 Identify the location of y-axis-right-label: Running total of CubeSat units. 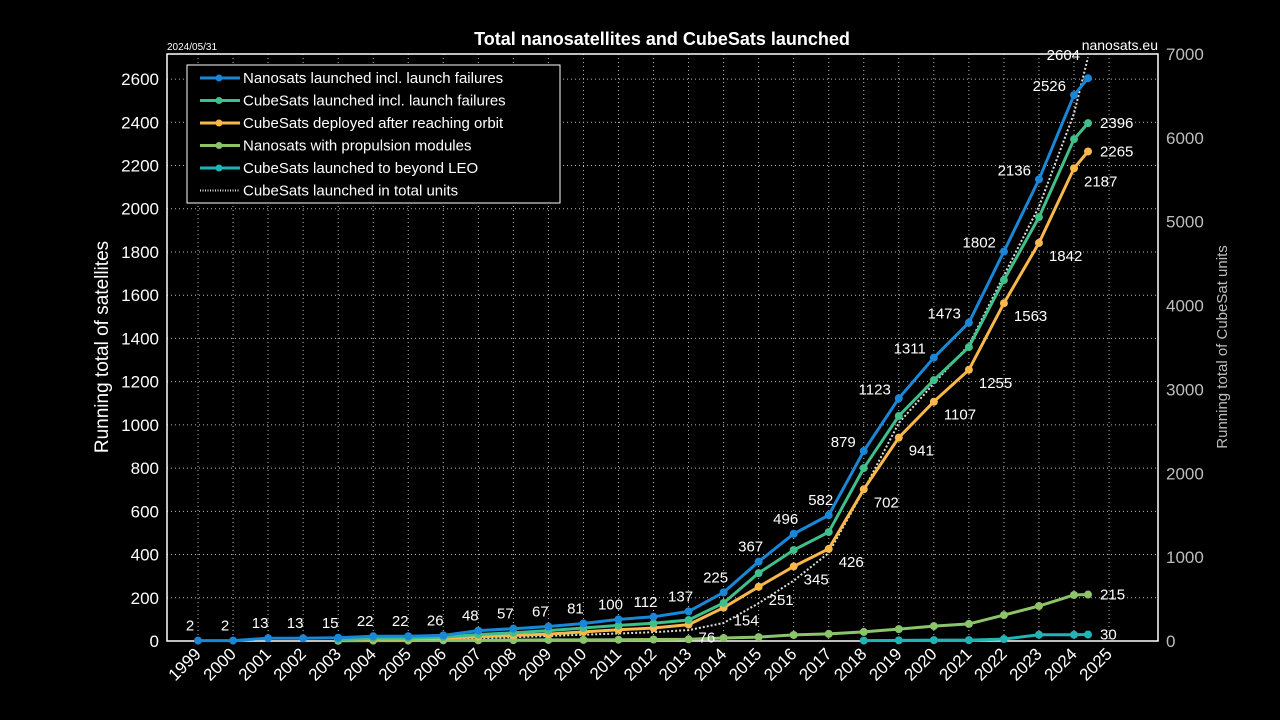
(1222, 346).